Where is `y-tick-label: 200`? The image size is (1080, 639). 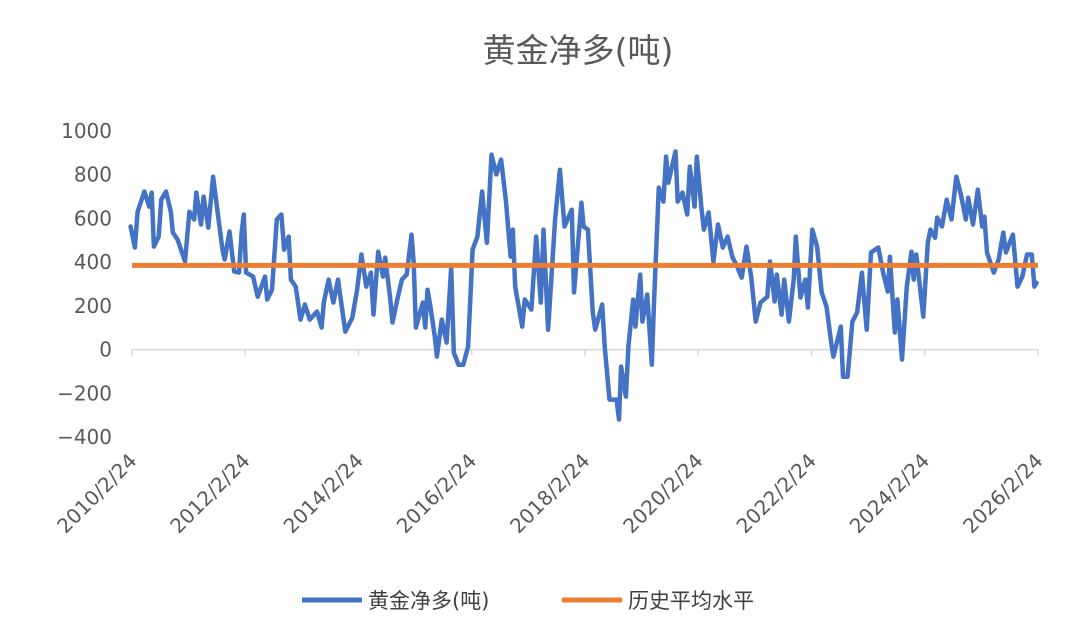
y-tick-label: 200 is located at coordinates (93, 306).